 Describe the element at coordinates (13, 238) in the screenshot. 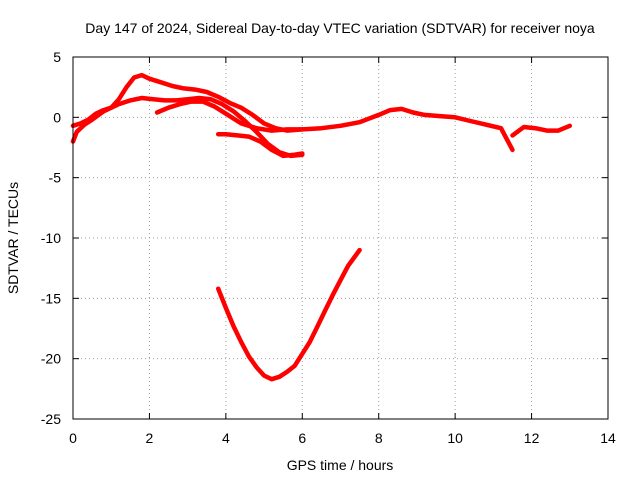

I see `y-axis-label: SDTVAR / TECUs` at that location.